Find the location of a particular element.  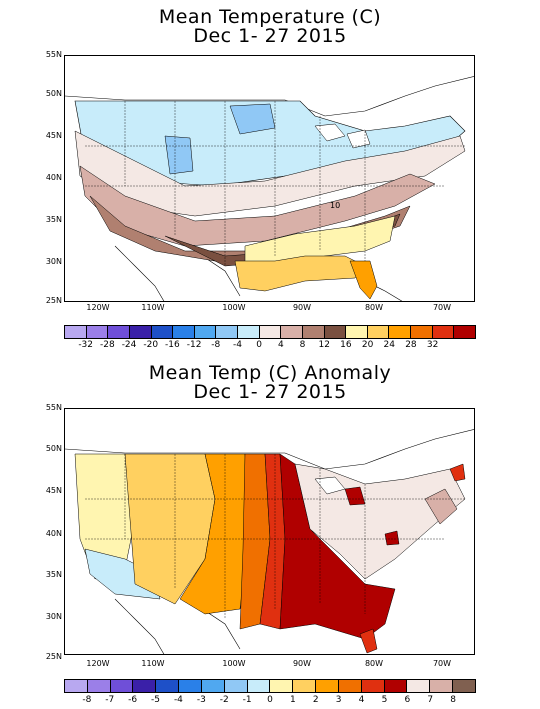

panel1-lat-35n: 35N is located at coordinates (53, 219).